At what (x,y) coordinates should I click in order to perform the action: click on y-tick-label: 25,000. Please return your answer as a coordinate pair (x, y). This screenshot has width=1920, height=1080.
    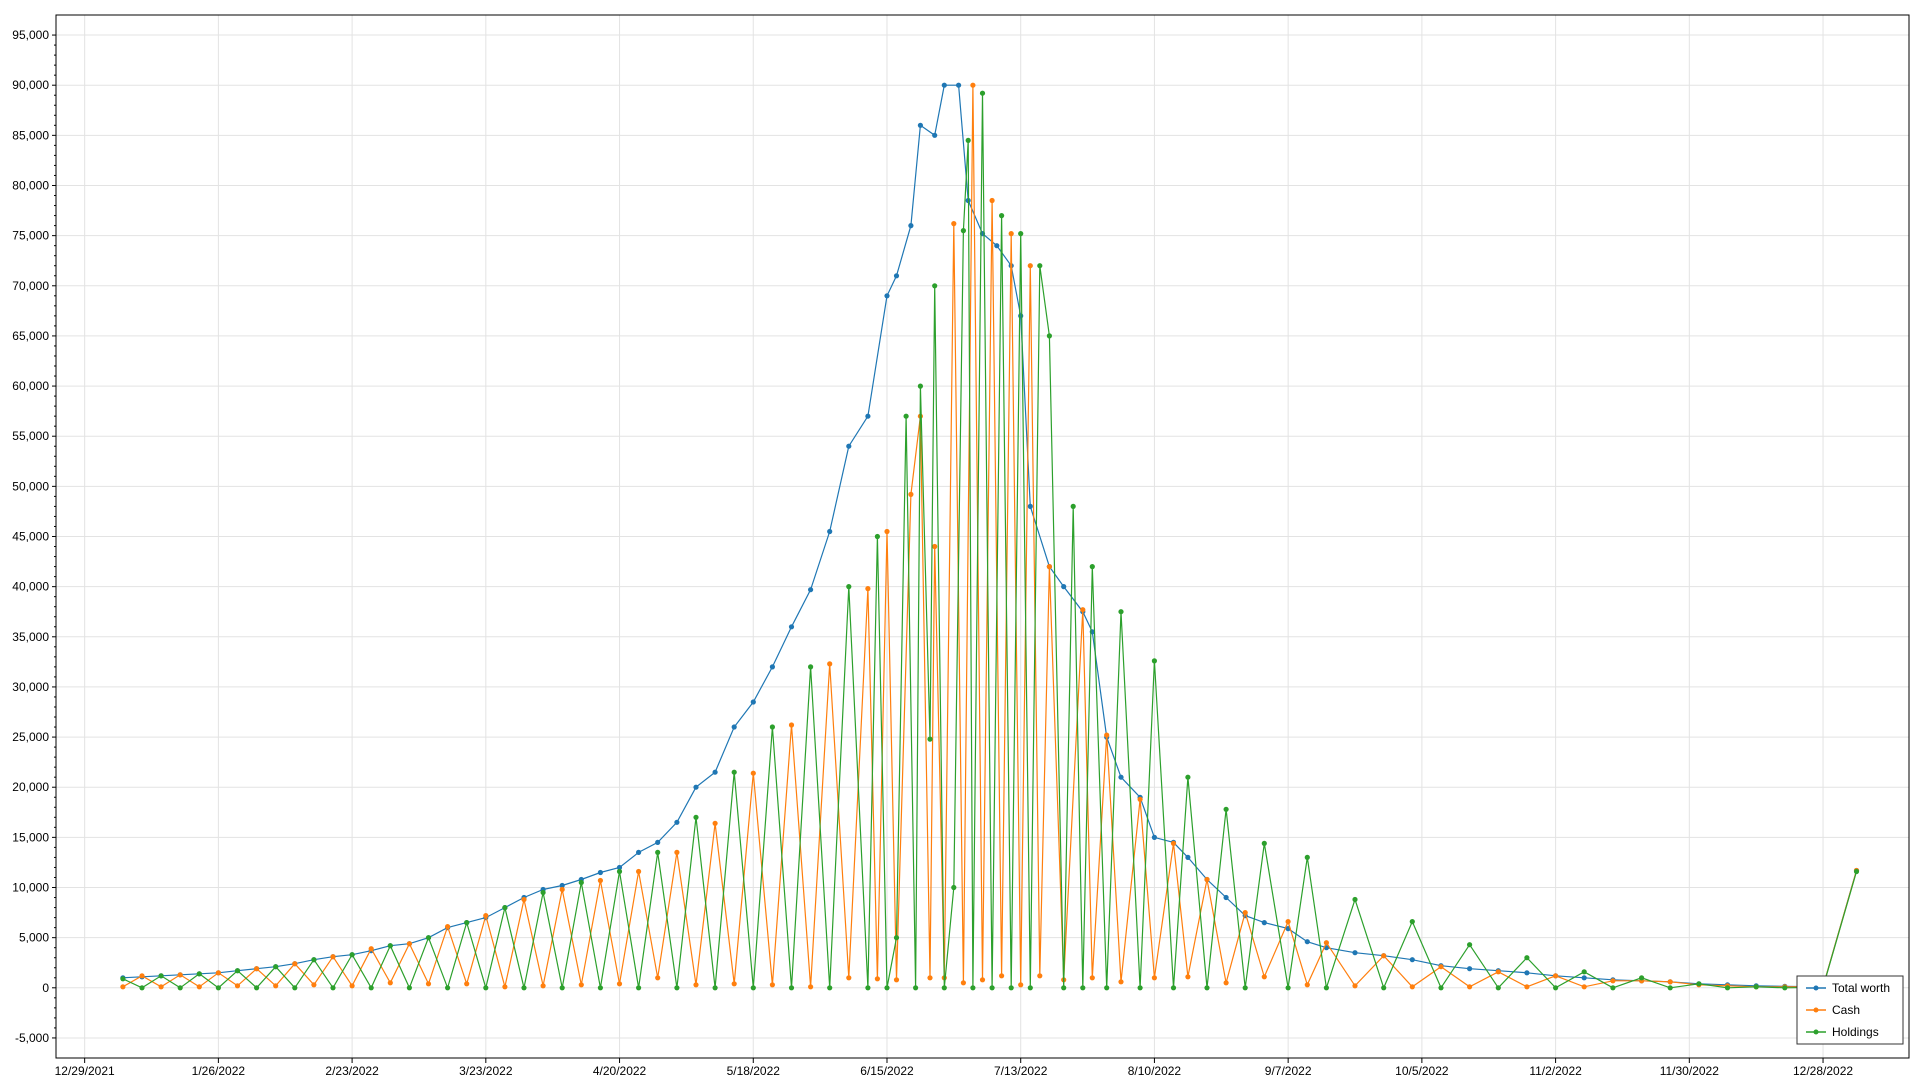
    Looking at the image, I should click on (30, 737).